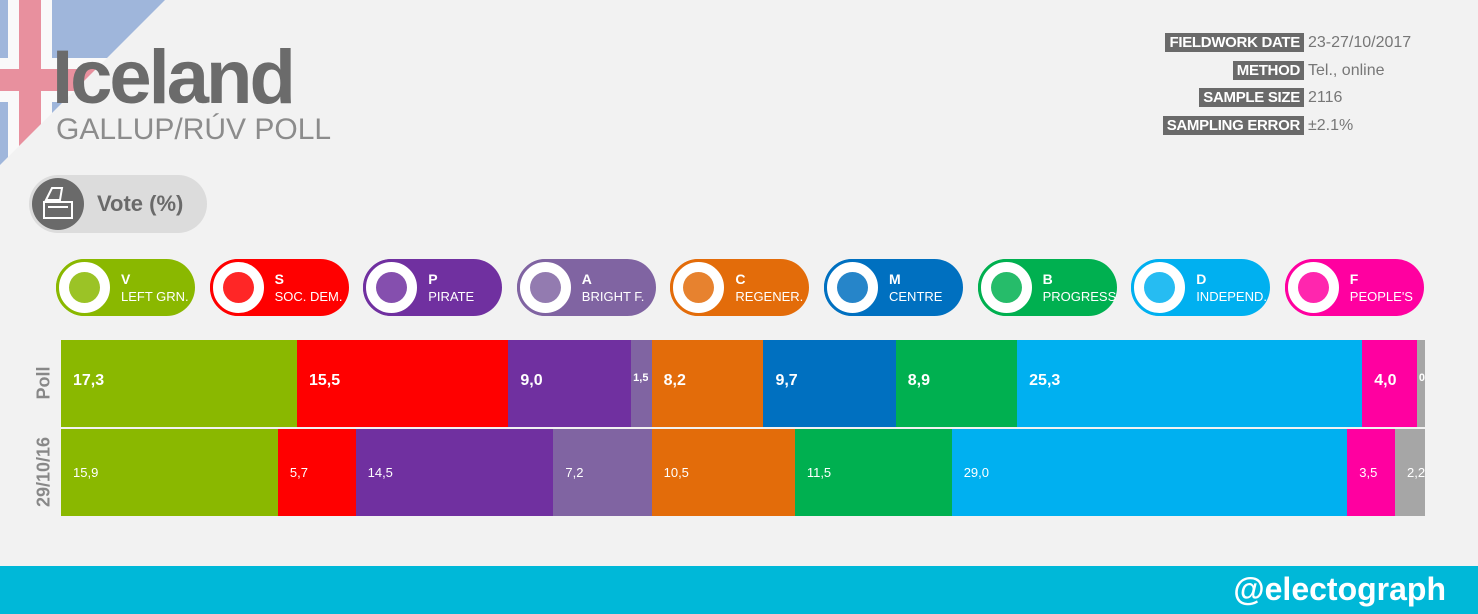 This screenshot has height=614, width=1478. What do you see at coordinates (380, 472) in the screenshot?
I see `data-label: 14,5` at bounding box center [380, 472].